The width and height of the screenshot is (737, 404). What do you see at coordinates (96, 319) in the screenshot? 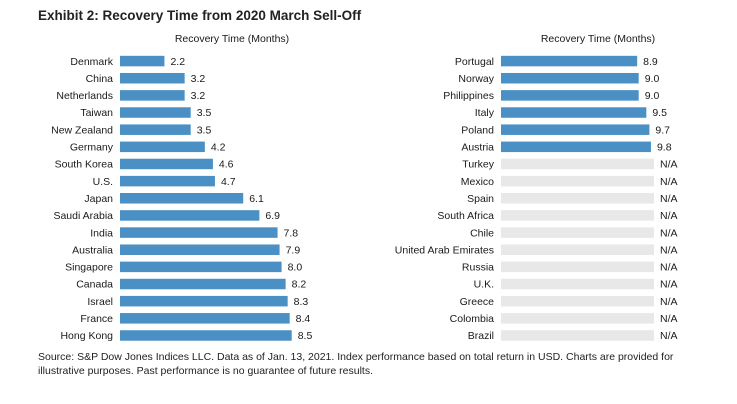
I see `left-category-label: France` at bounding box center [96, 319].